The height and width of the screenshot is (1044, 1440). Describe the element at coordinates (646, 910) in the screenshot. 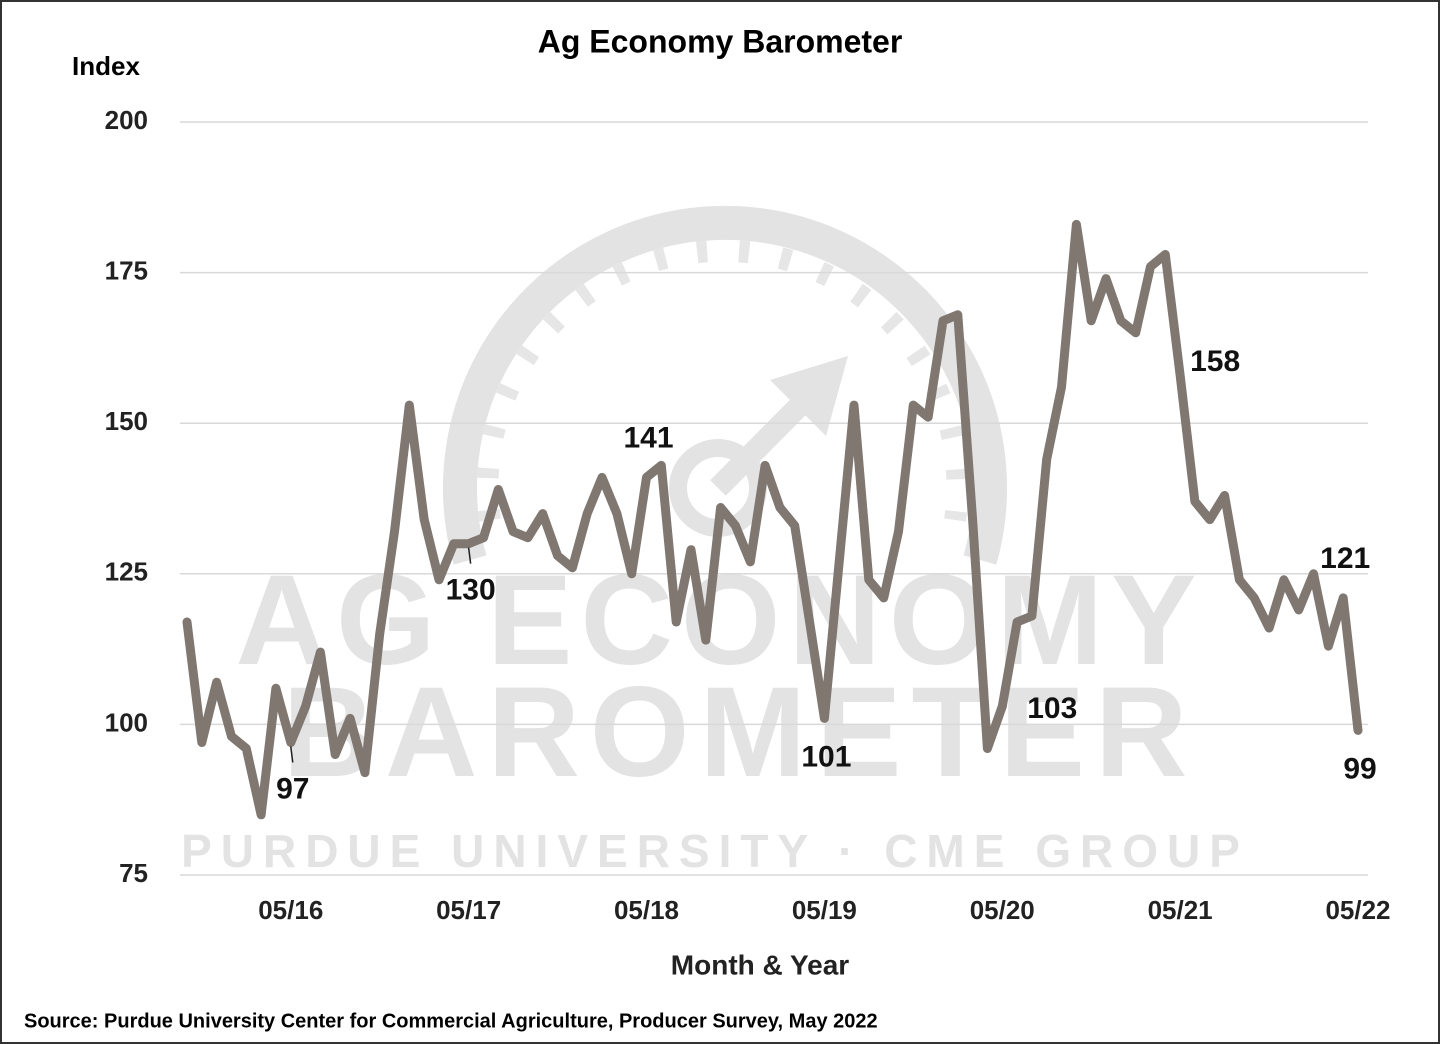

I see `x-tick-label: 05/18` at that location.